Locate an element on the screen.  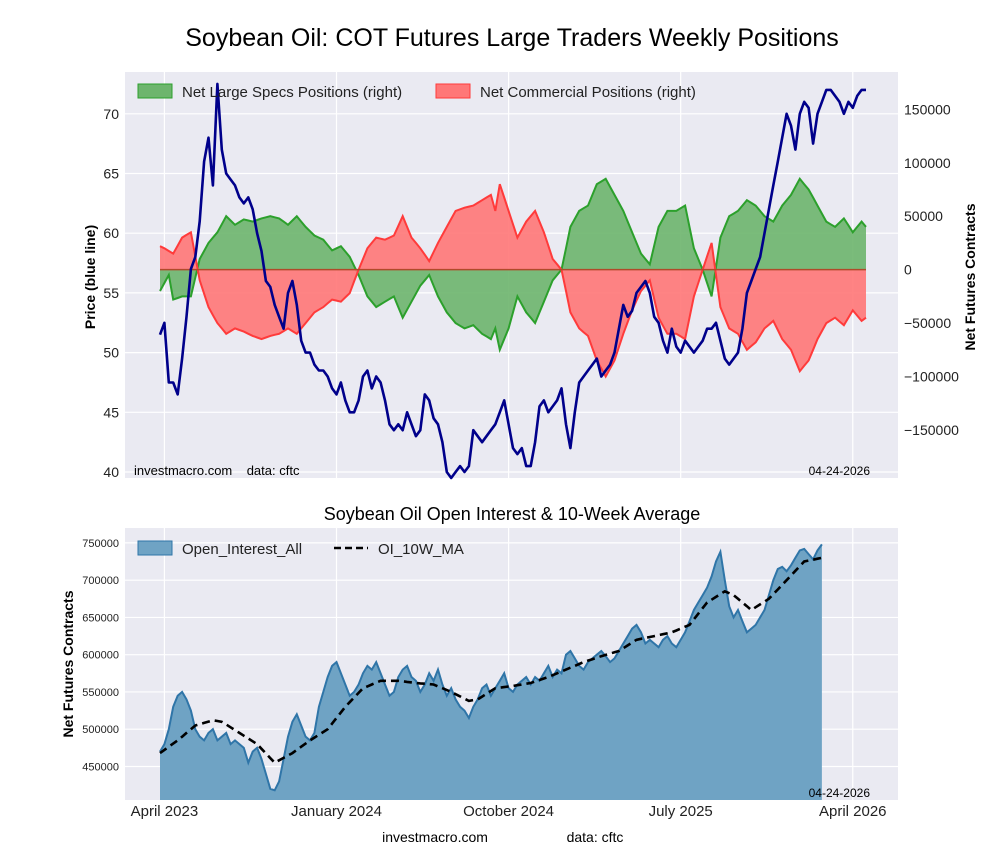
open-interest-tick-label: 450000 is located at coordinates (100, 767).